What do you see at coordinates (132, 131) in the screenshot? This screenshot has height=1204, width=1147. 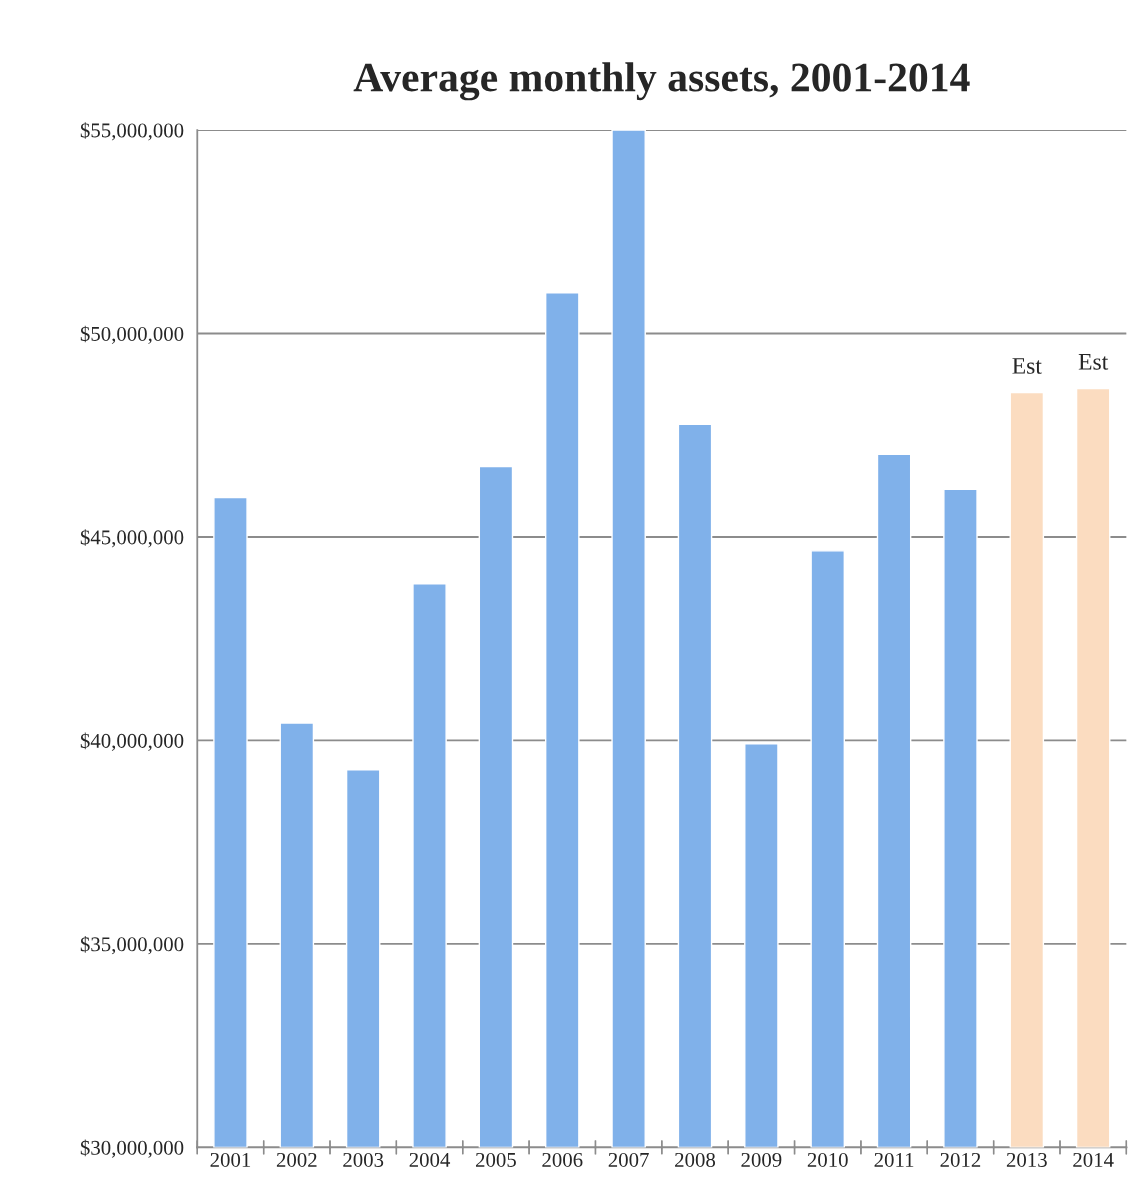 I see `y-tick-label: $55,000,000` at bounding box center [132, 131].